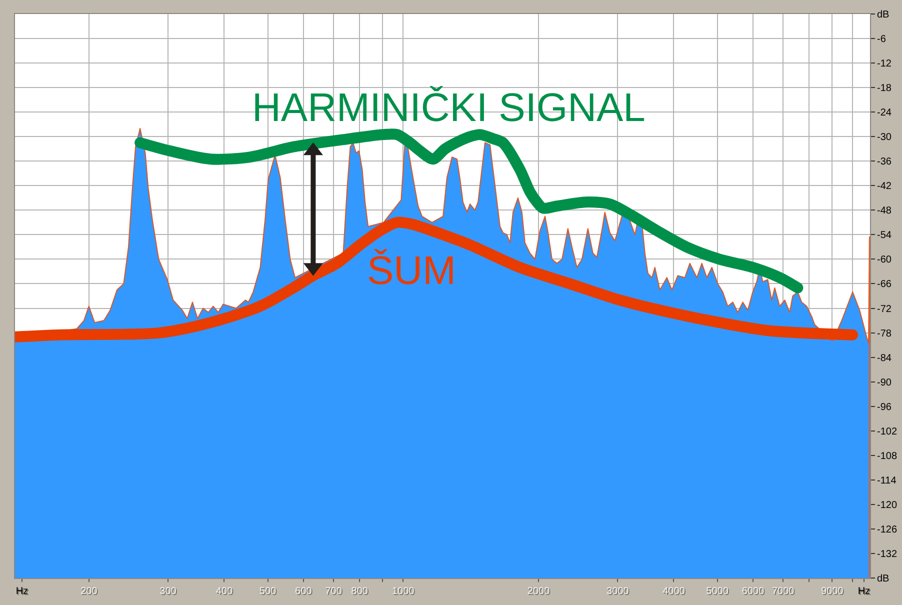 The image size is (902, 605). Describe the element at coordinates (887, 554) in the screenshot. I see `y-tick-label: -132` at that location.